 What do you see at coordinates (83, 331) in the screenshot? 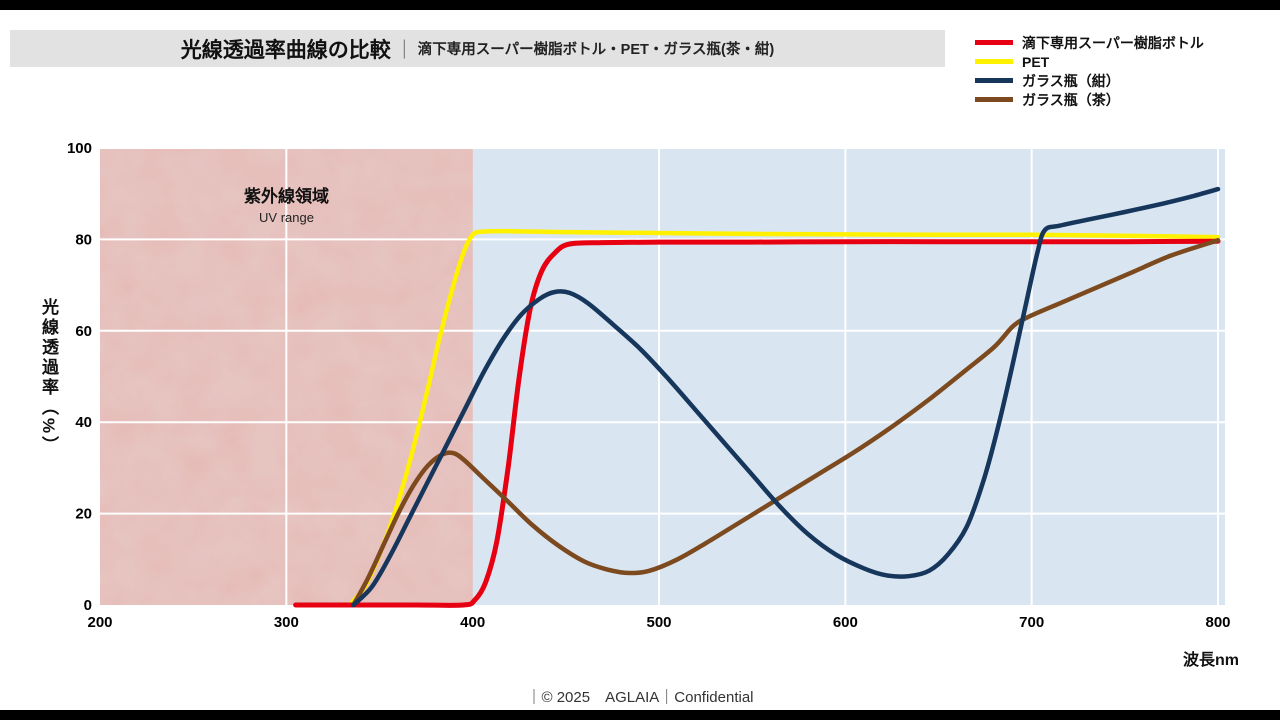
I see `y-tick-label: 60` at bounding box center [83, 331].